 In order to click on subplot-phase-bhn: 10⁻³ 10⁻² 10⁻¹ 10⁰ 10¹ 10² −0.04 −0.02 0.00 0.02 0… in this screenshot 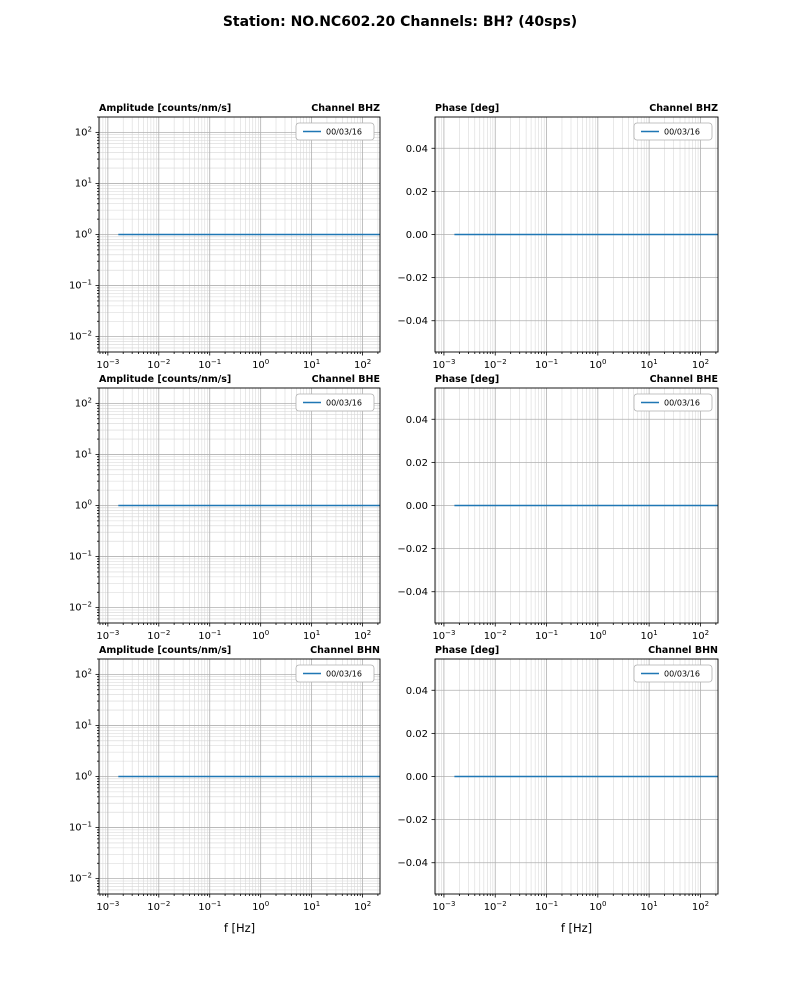, I will do `click(558, 790)`.